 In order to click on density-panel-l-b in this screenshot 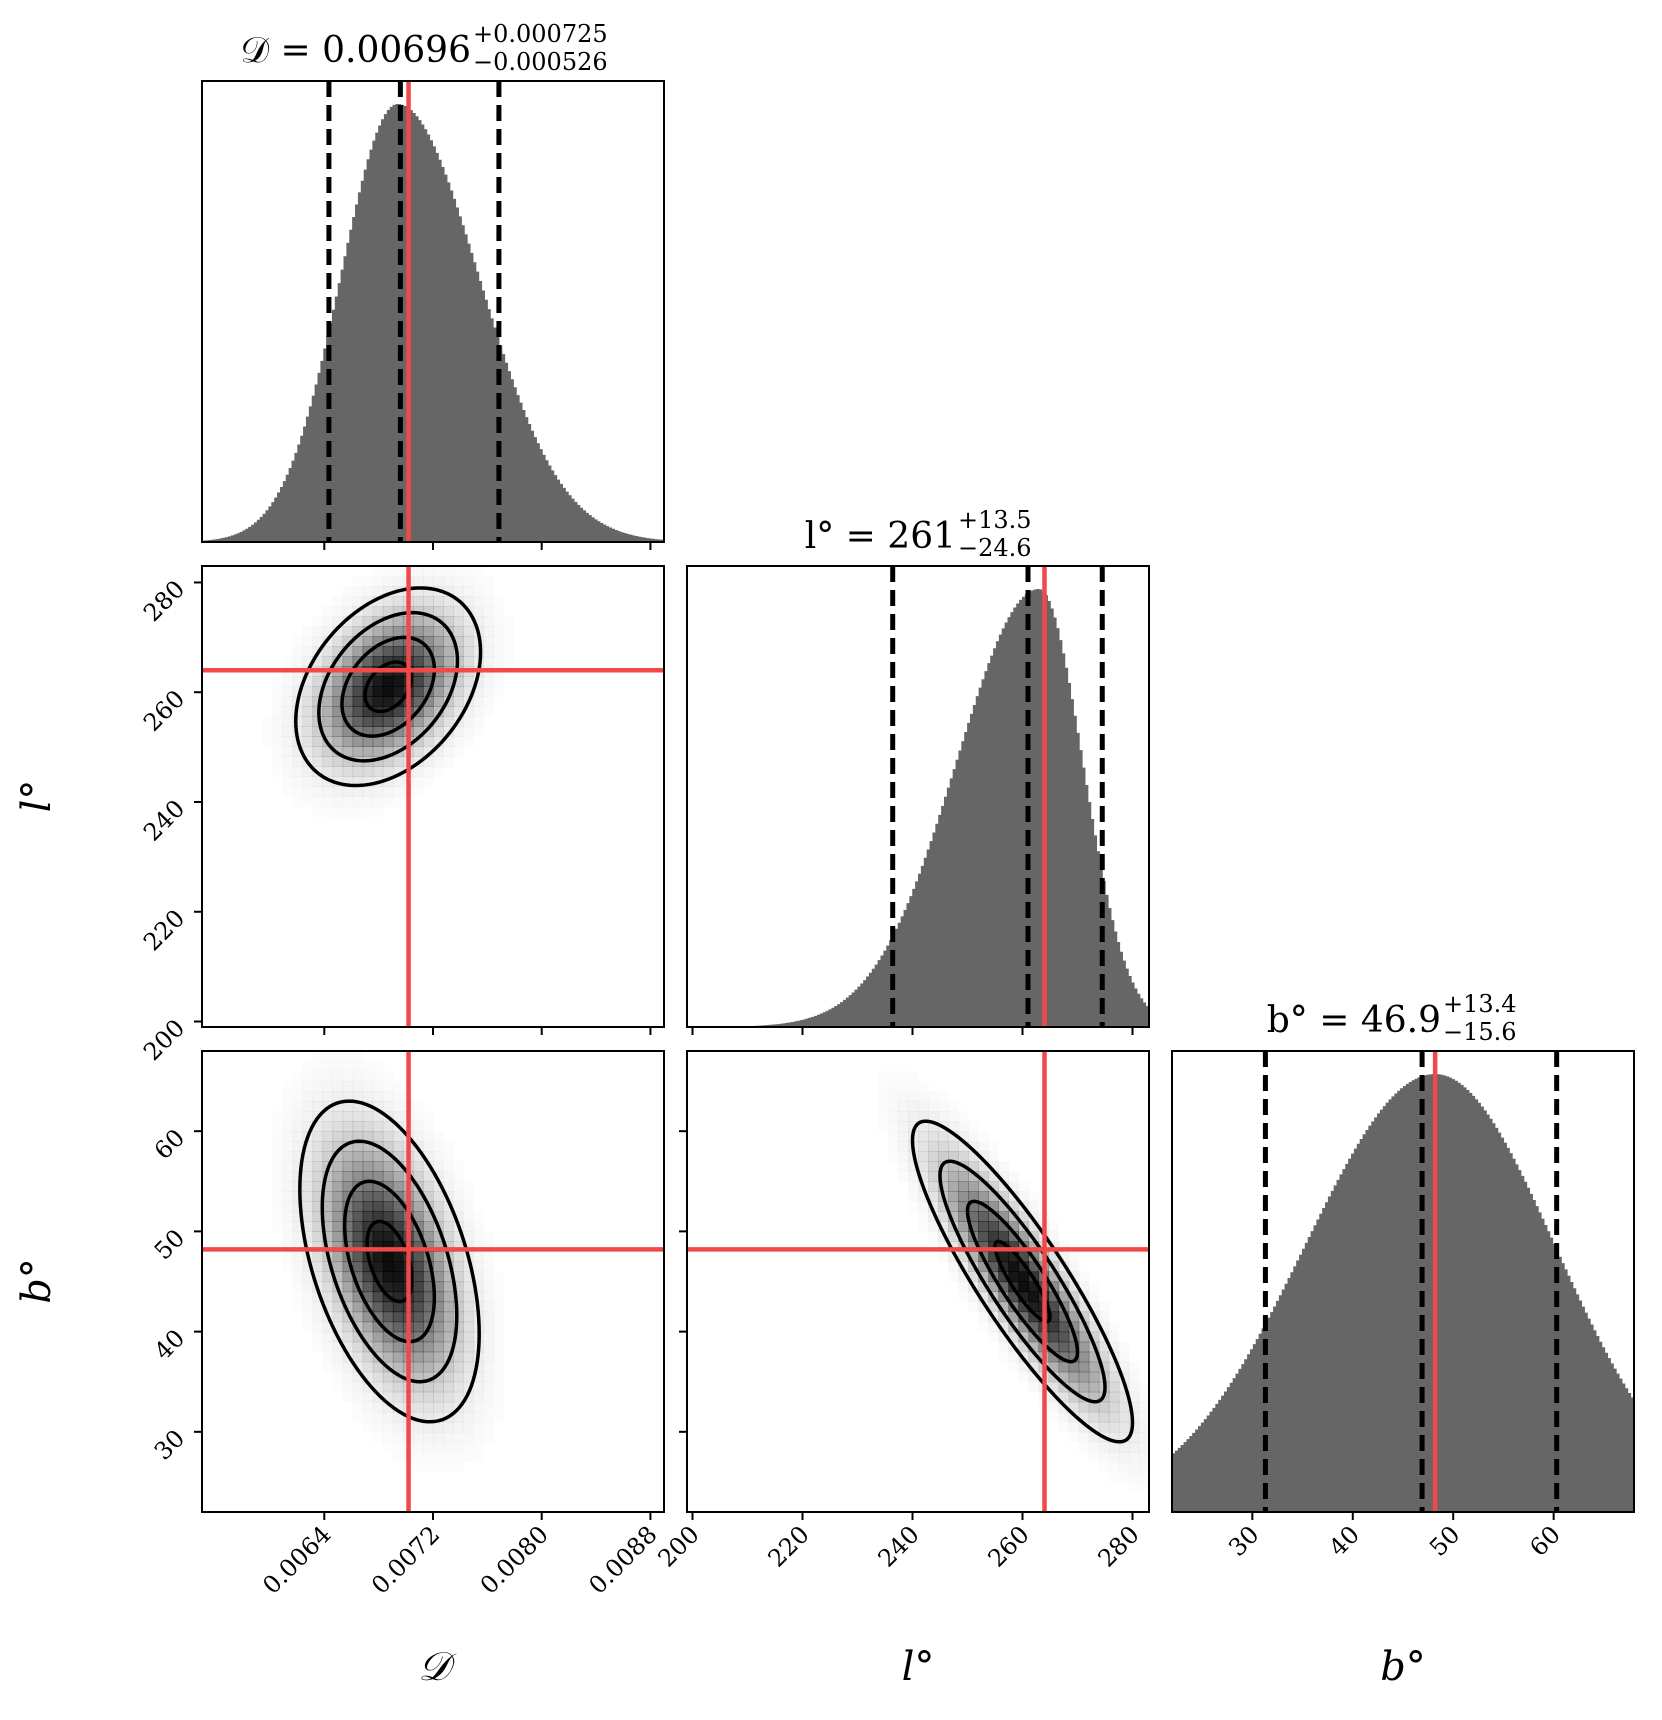, I will do `click(918, 1281)`.